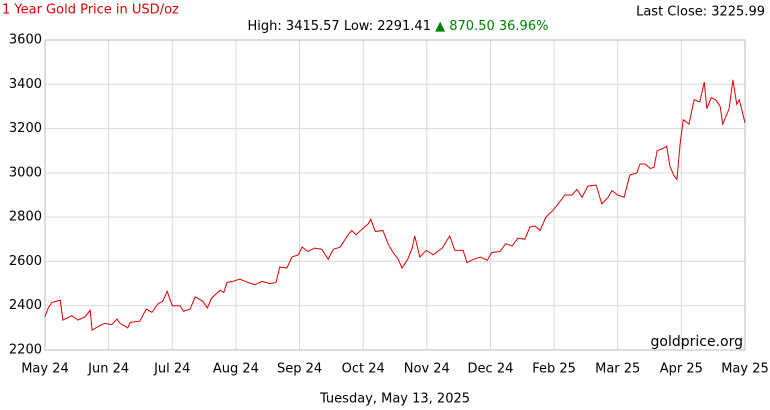  What do you see at coordinates (491, 26) in the screenshot?
I see `change: ▲ 870.50 36.96%` at bounding box center [491, 26].